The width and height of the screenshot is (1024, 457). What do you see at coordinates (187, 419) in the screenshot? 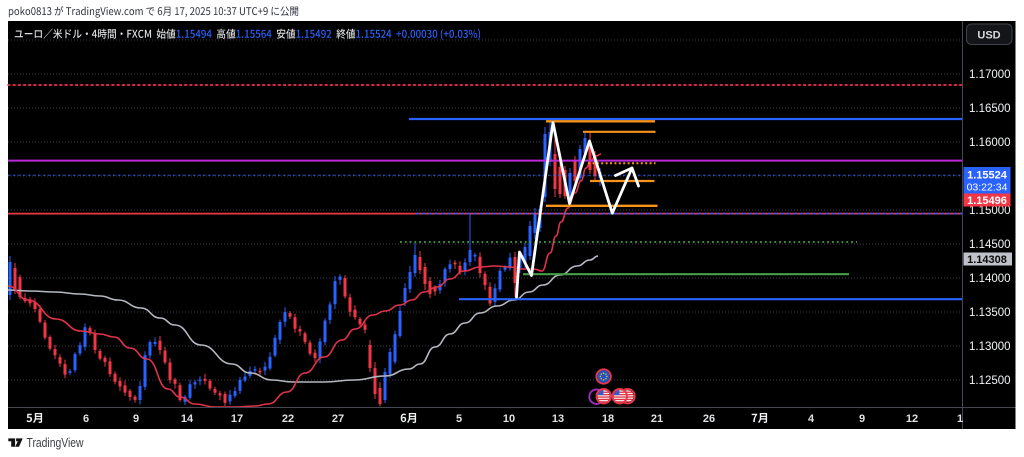
I see `svg-text: 14` at bounding box center [187, 419].